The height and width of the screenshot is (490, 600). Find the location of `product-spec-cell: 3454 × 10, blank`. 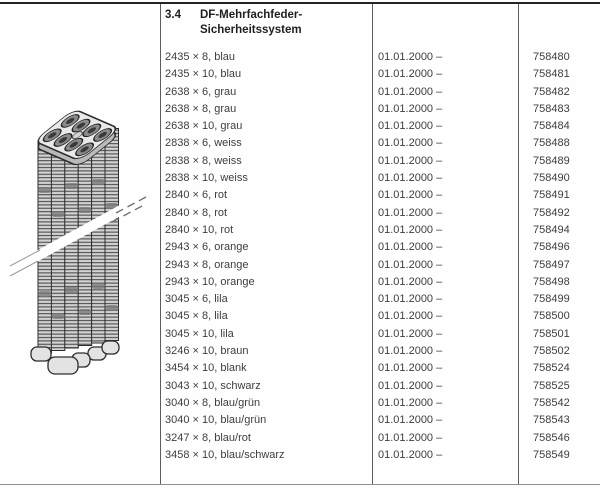

product-spec-cell: 3454 × 10, blank is located at coordinates (206, 368).